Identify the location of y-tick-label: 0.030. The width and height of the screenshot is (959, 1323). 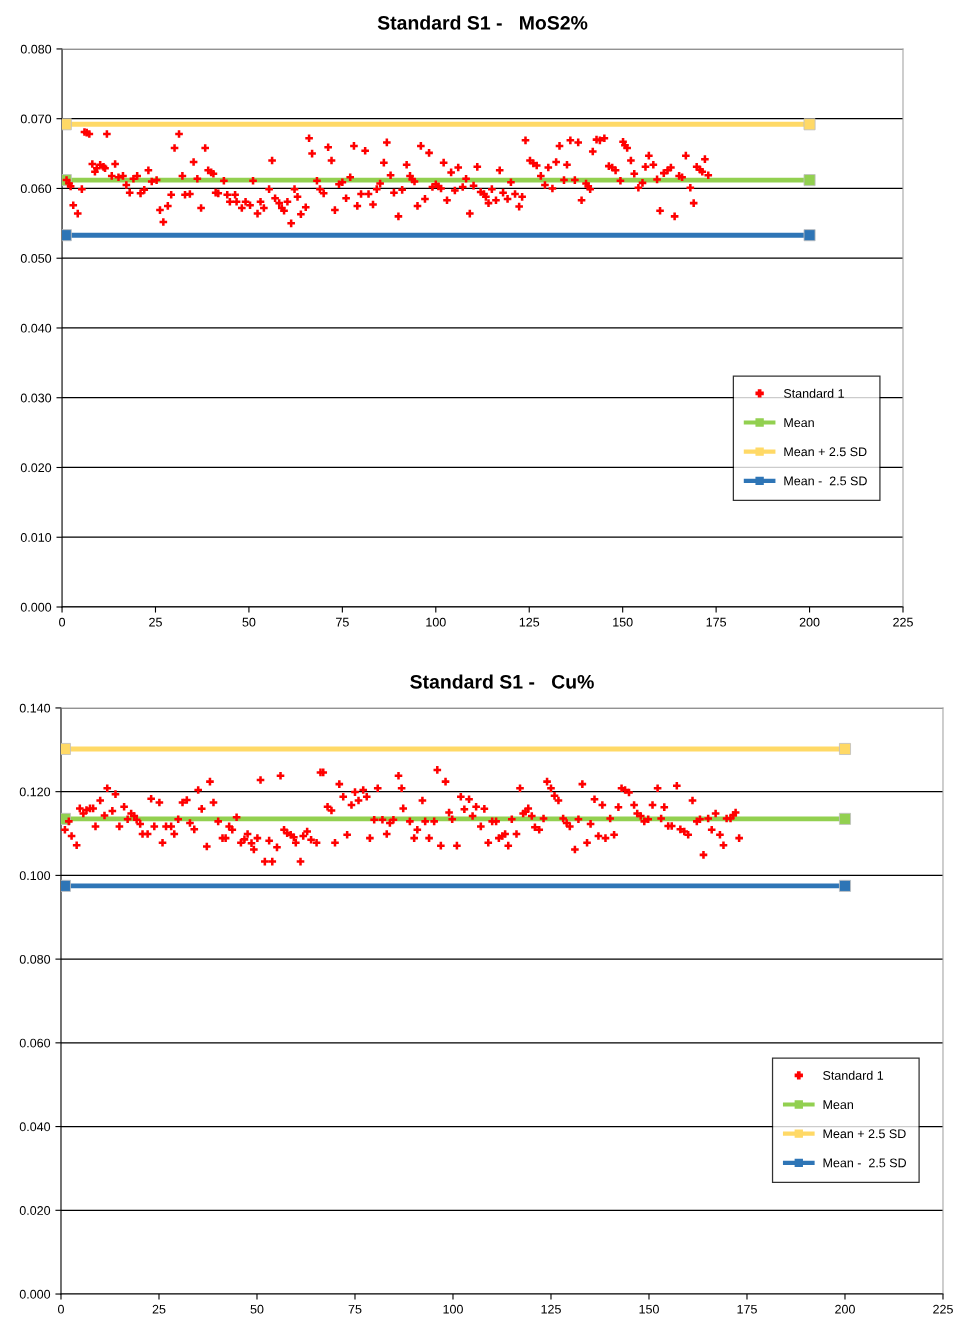
(36, 398).